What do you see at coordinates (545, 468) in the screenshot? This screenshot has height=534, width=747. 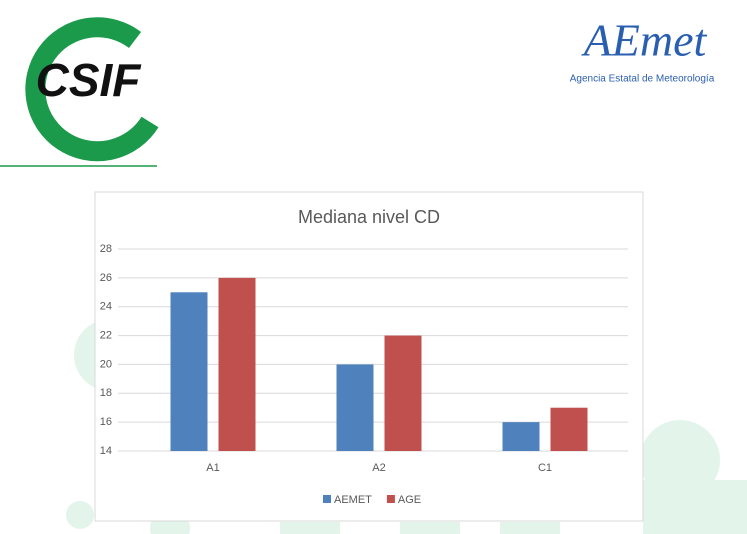 I see `x-tick-label: C1` at bounding box center [545, 468].